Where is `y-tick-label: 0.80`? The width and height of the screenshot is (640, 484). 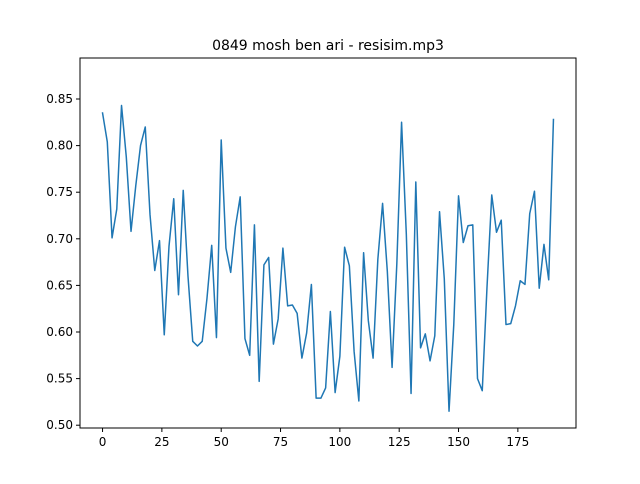
y-tick-label: 0.80 is located at coordinates (59, 146).